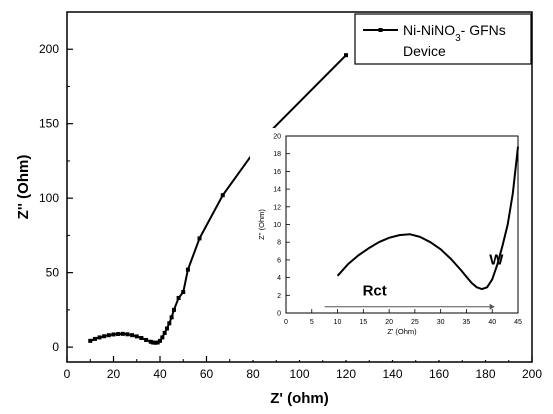  Describe the element at coordinates (277, 225) in the screenshot. I see `inset-y-tick-label: 10` at that location.